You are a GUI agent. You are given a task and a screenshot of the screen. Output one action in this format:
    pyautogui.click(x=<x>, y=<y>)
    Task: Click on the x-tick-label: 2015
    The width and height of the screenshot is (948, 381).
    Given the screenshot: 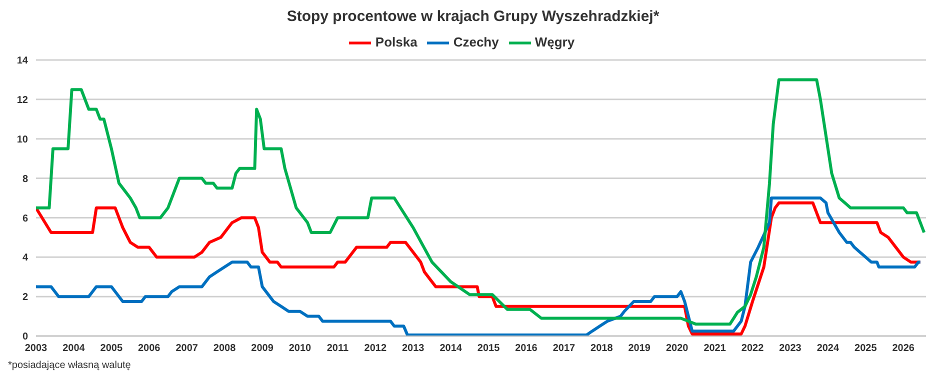 What is the action you would take?
    pyautogui.click(x=488, y=348)
    